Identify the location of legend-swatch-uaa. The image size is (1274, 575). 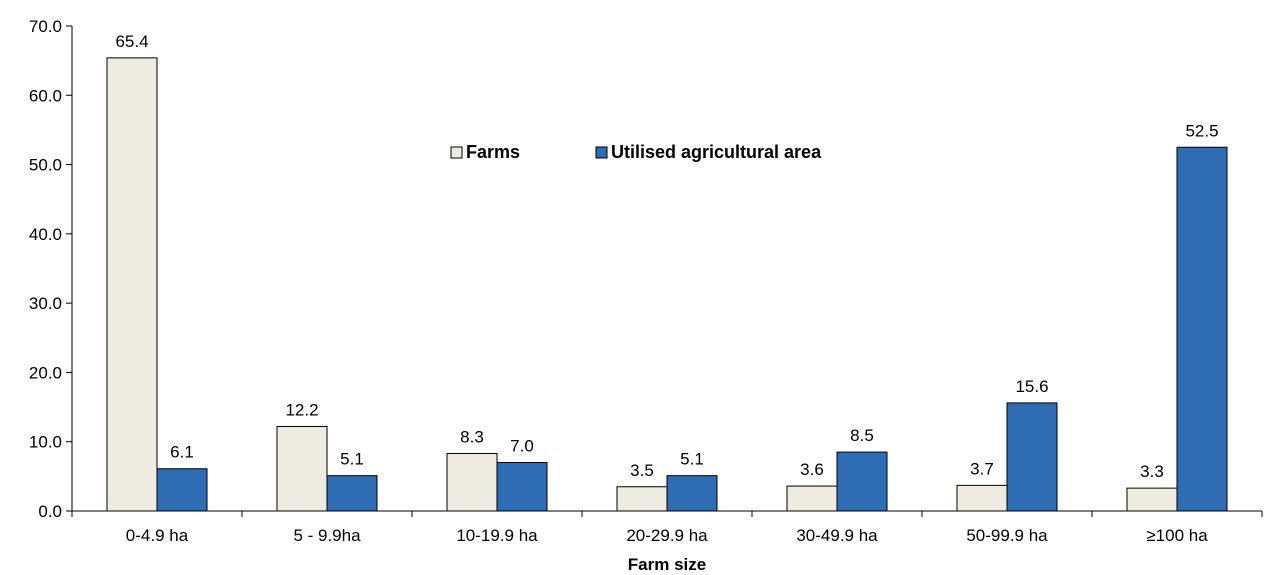
(601, 152).